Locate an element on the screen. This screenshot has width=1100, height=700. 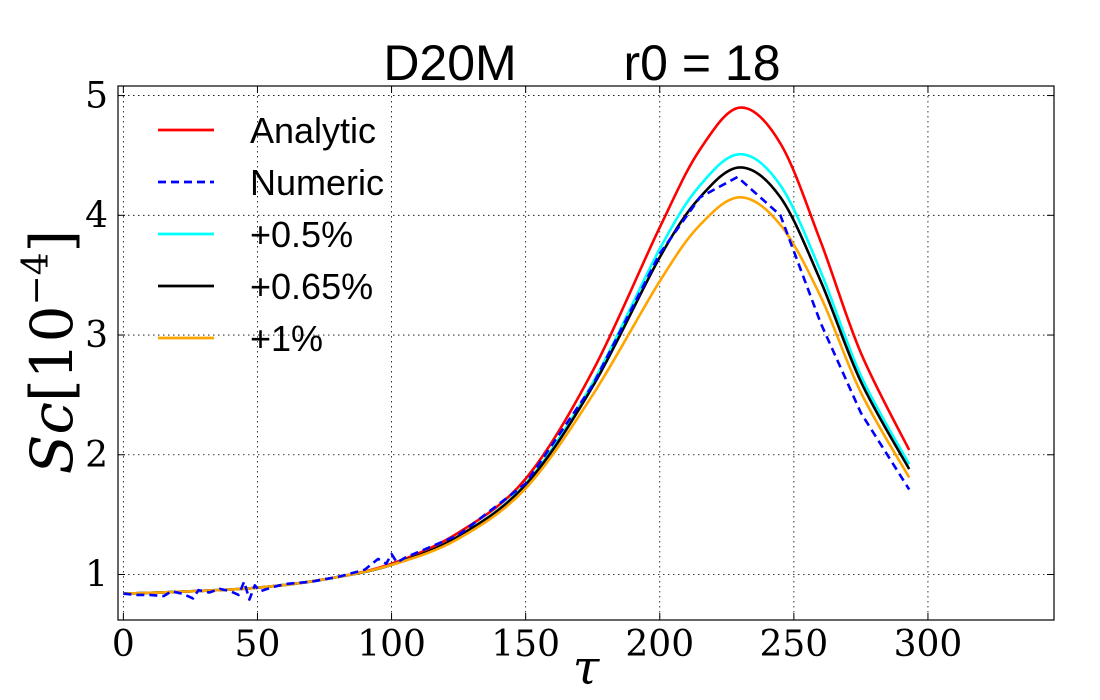
legend-label-0-5: +0.5% is located at coordinates (301, 234).